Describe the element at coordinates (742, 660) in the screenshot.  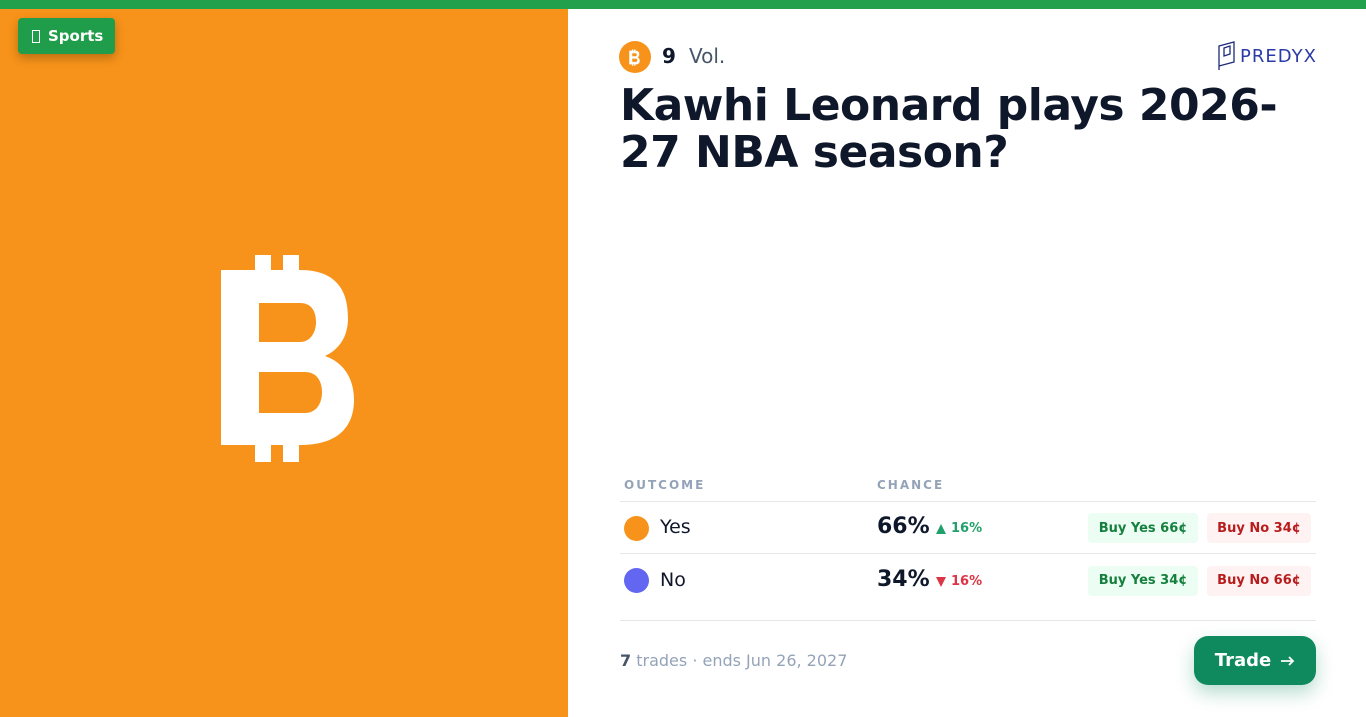
I see `footer-details: trades · ends Jun 26, 2027` at that location.